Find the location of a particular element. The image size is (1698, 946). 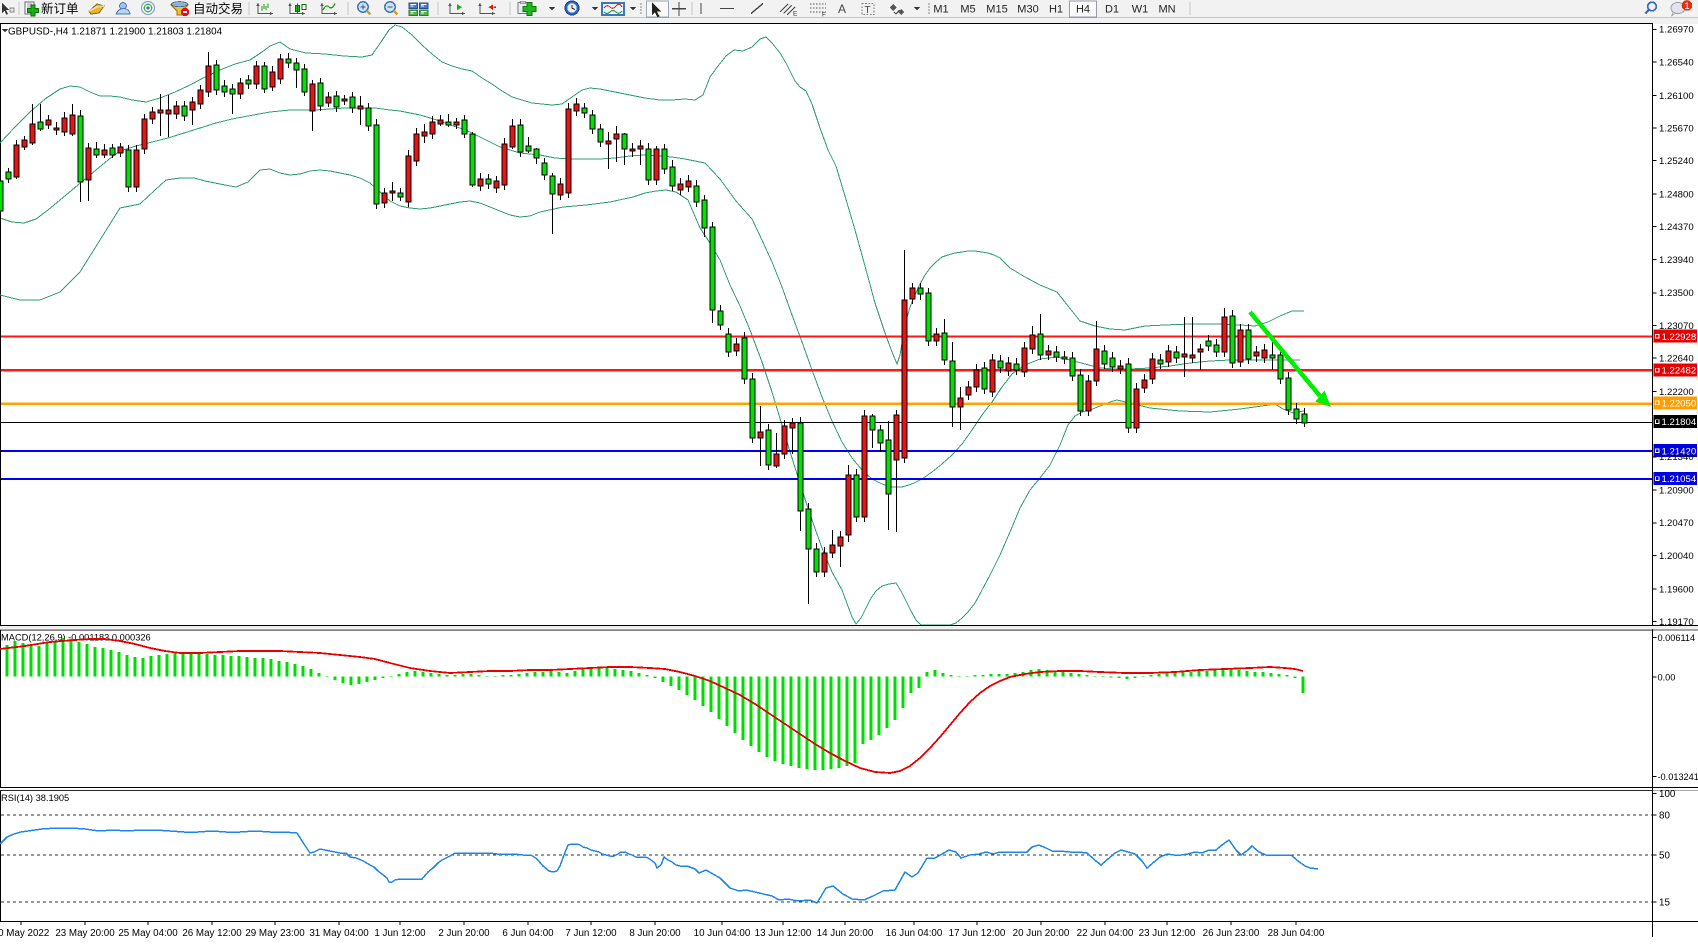

svg-text: 1.22200 is located at coordinates (1676, 392).